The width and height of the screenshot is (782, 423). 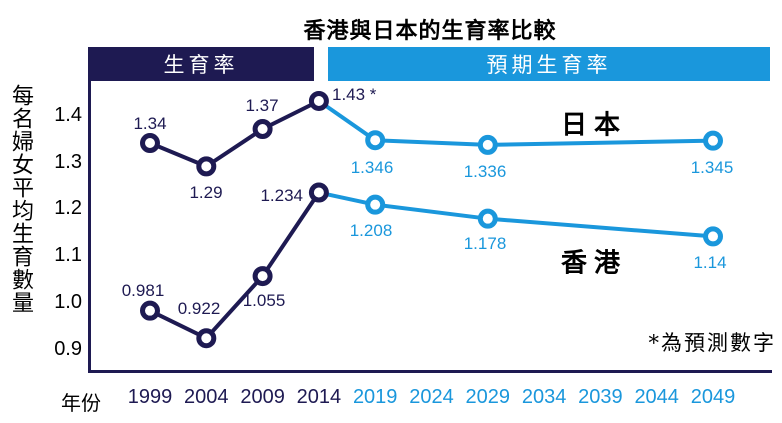 What do you see at coordinates (235, 266) in the screenshot?
I see `hongkong-line` at bounding box center [235, 266].